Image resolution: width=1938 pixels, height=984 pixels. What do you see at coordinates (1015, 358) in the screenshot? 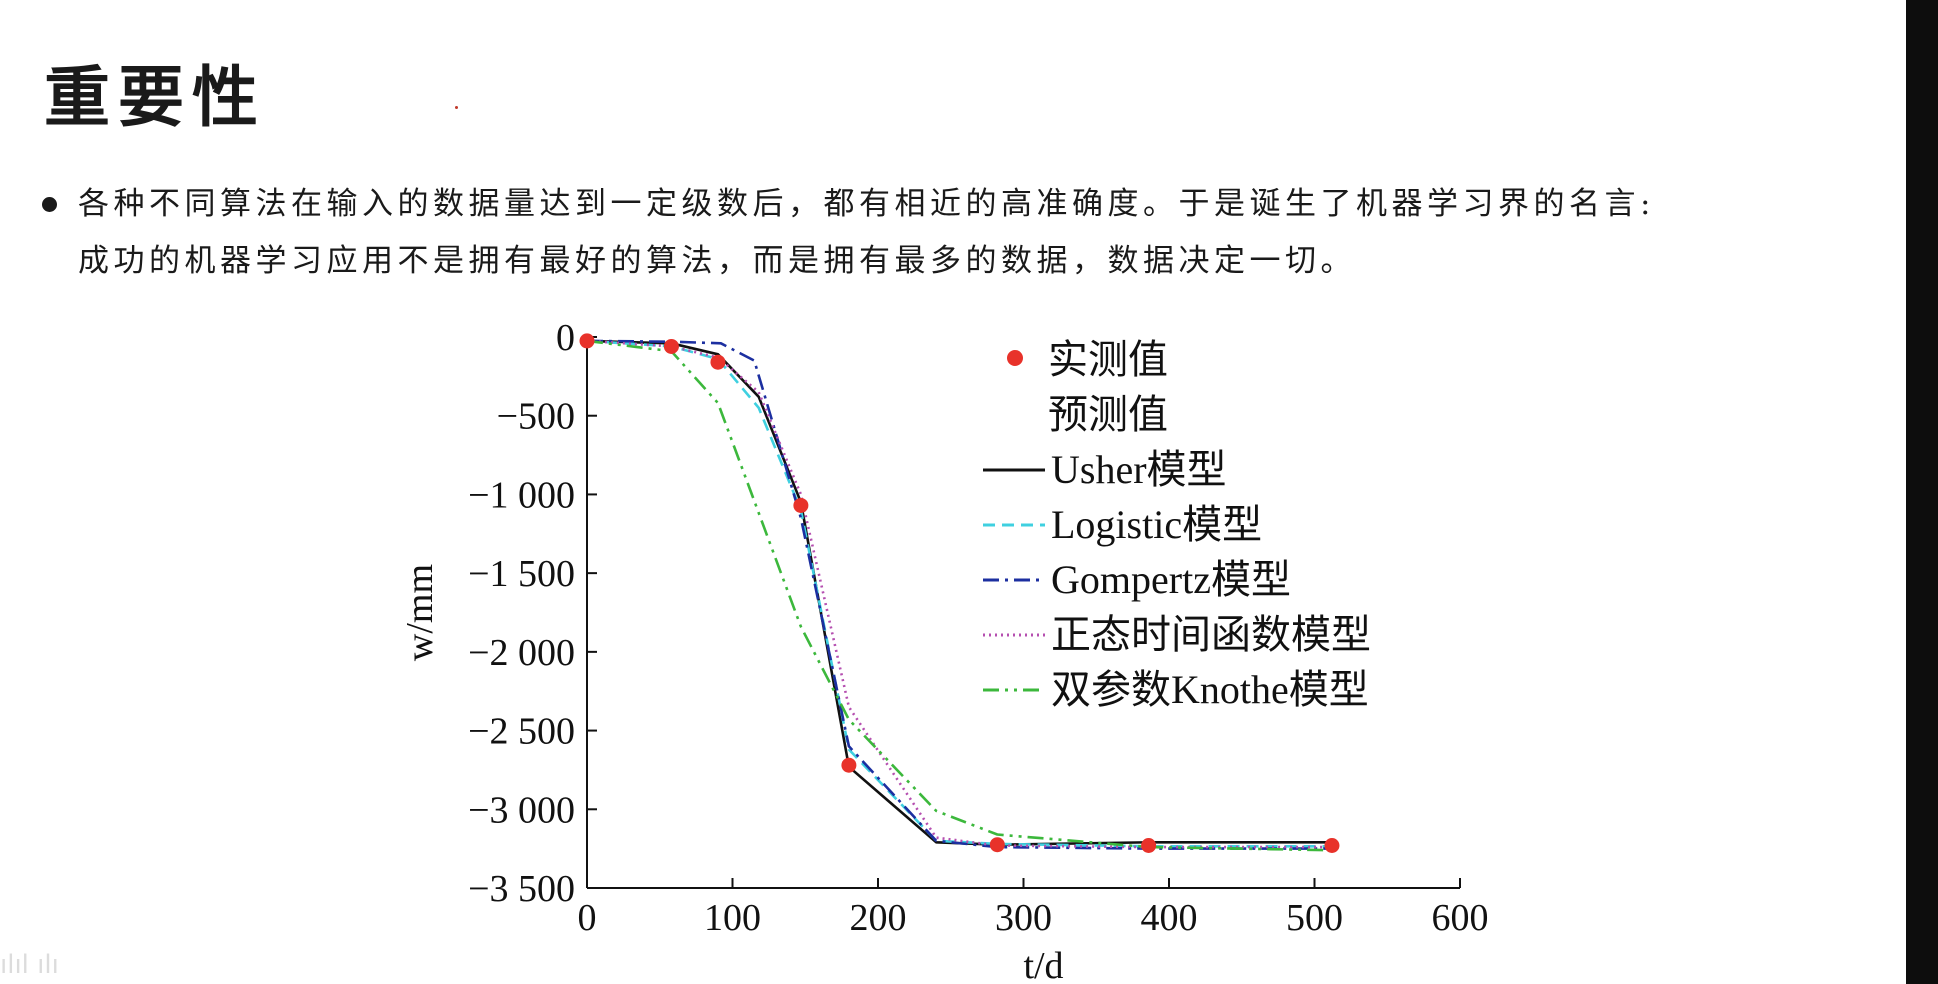
I see `legend-marker-measured` at bounding box center [1015, 358].